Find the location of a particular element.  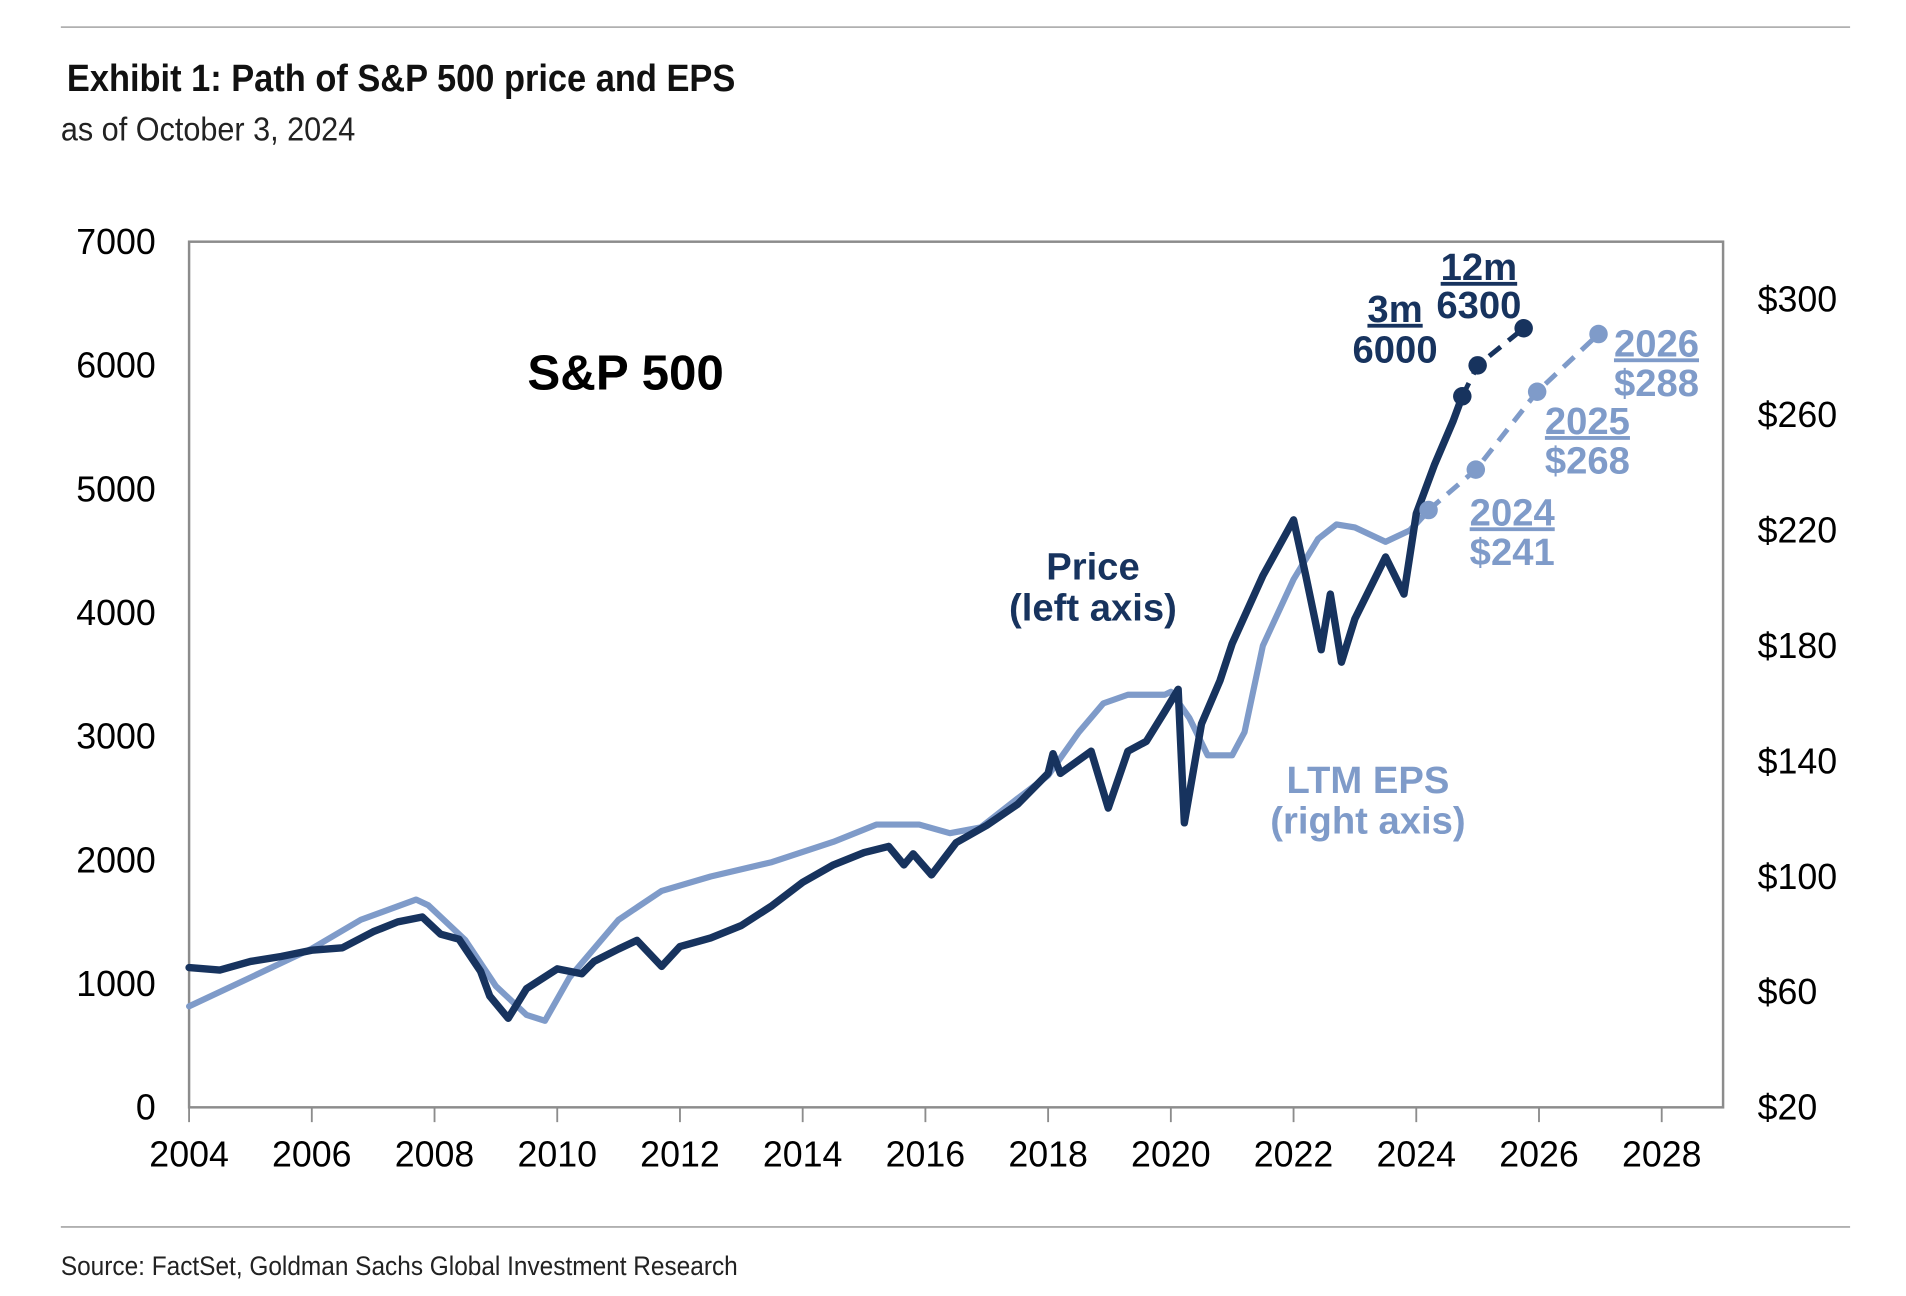

price-12m-value: 6300 is located at coordinates (1478, 305).